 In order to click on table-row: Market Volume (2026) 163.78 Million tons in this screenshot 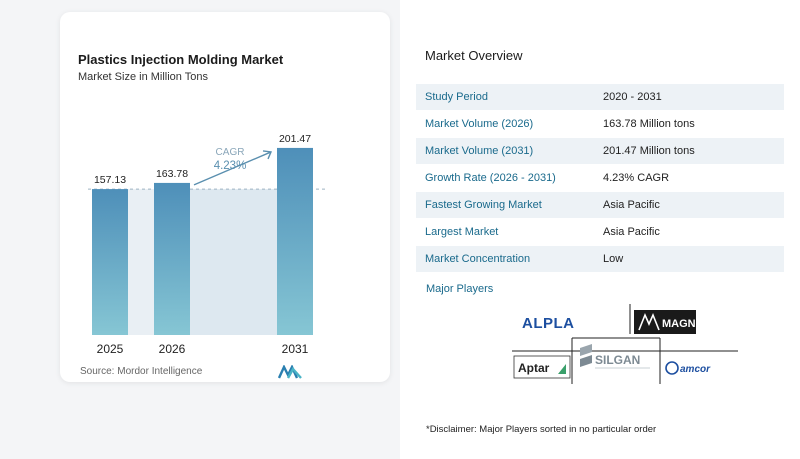, I will do `click(600, 124)`.